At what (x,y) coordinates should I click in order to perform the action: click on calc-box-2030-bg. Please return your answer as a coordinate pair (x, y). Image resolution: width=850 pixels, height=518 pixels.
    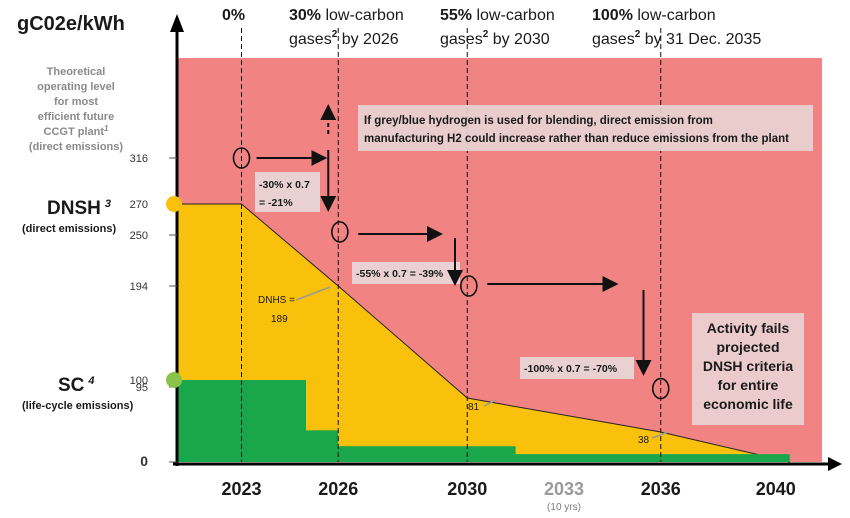
    Looking at the image, I should click on (406, 273).